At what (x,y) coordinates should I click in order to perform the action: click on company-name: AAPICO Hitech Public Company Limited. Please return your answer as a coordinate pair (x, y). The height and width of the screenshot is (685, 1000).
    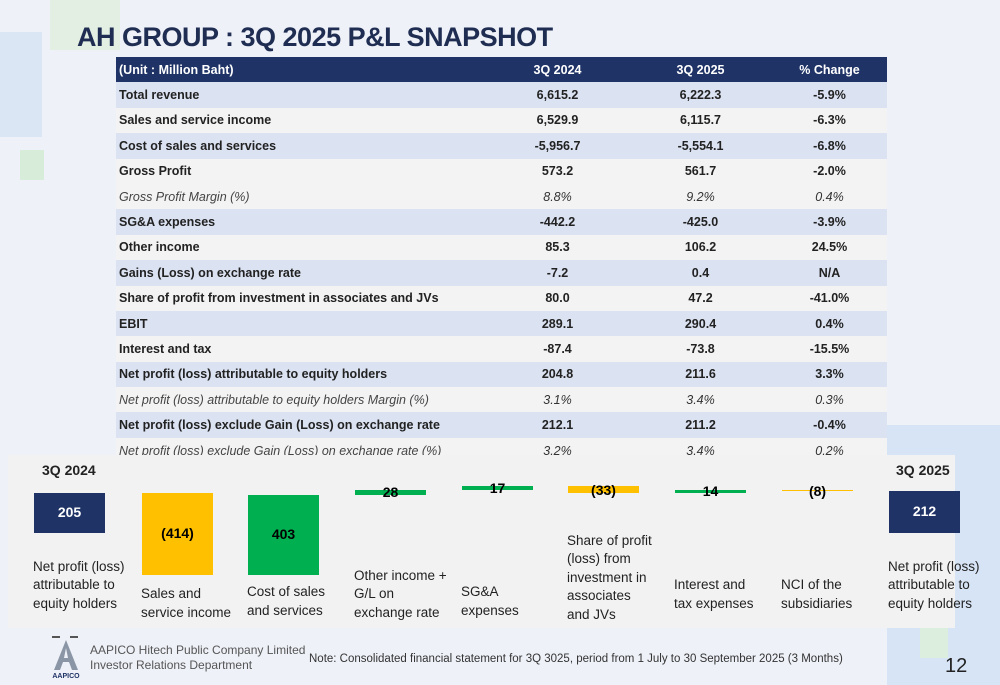
    Looking at the image, I should click on (198, 650).